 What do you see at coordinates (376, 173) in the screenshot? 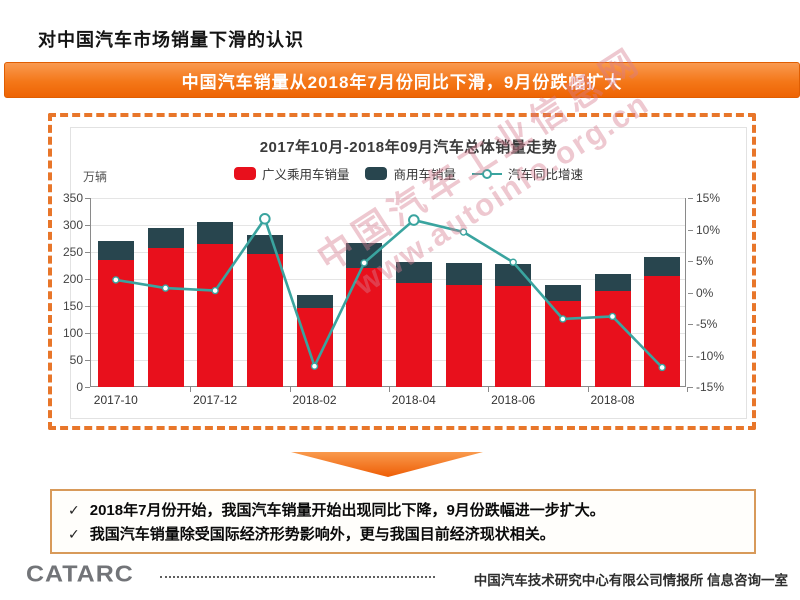
I see `legend-swatch-commercial` at bounding box center [376, 173].